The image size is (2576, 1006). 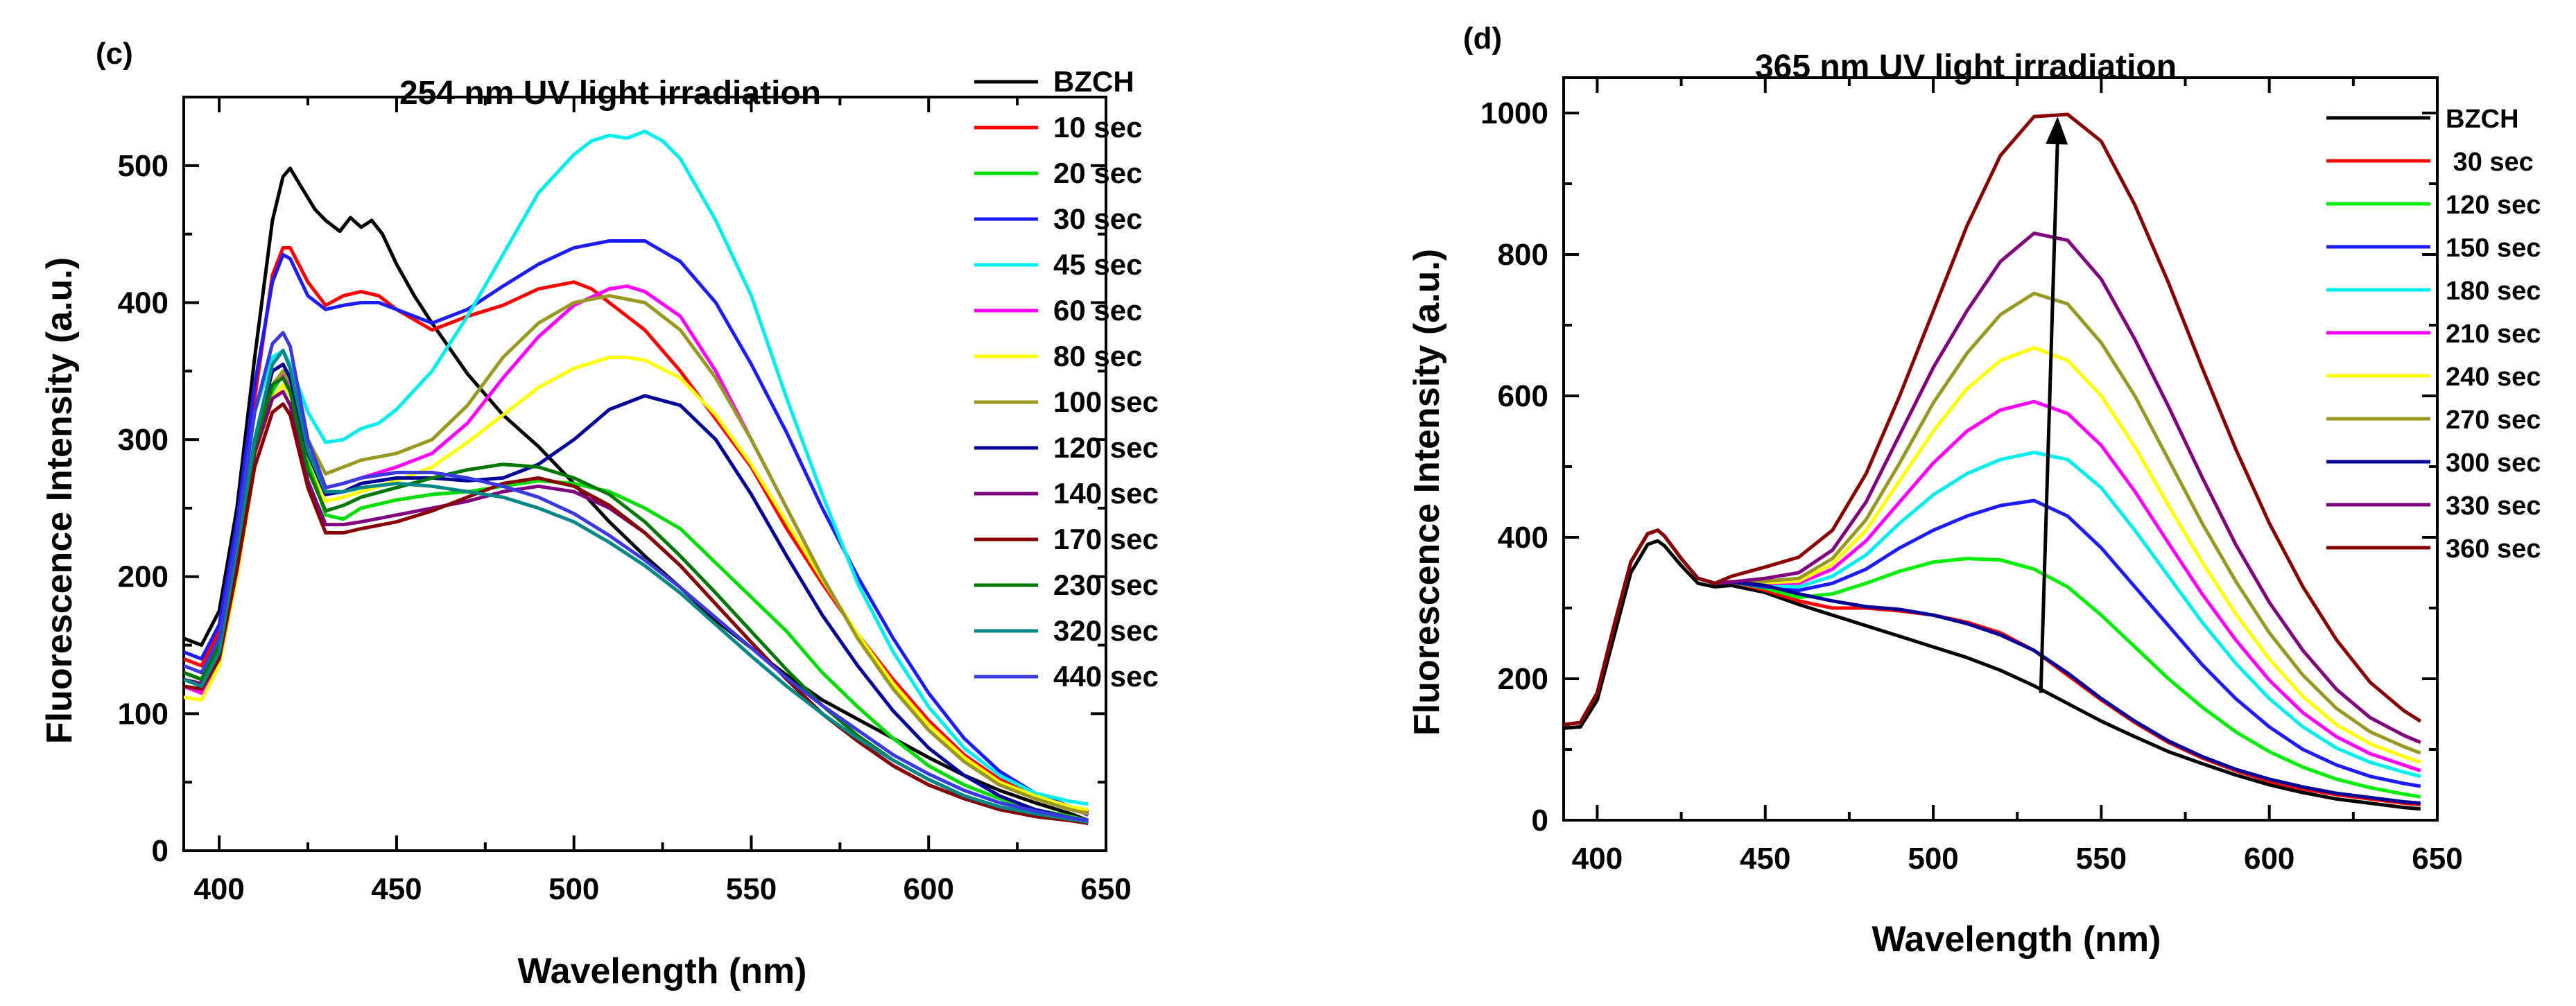 What do you see at coordinates (114, 54) in the screenshot?
I see `panel-label: (c)` at bounding box center [114, 54].